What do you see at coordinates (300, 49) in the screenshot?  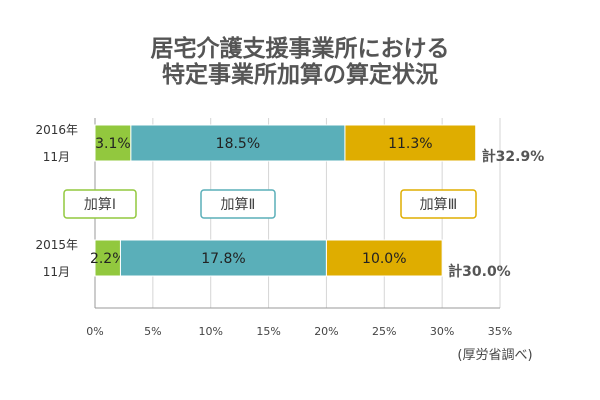 I see `chart-title-line1: 居宅介護支援事業所における` at bounding box center [300, 49].